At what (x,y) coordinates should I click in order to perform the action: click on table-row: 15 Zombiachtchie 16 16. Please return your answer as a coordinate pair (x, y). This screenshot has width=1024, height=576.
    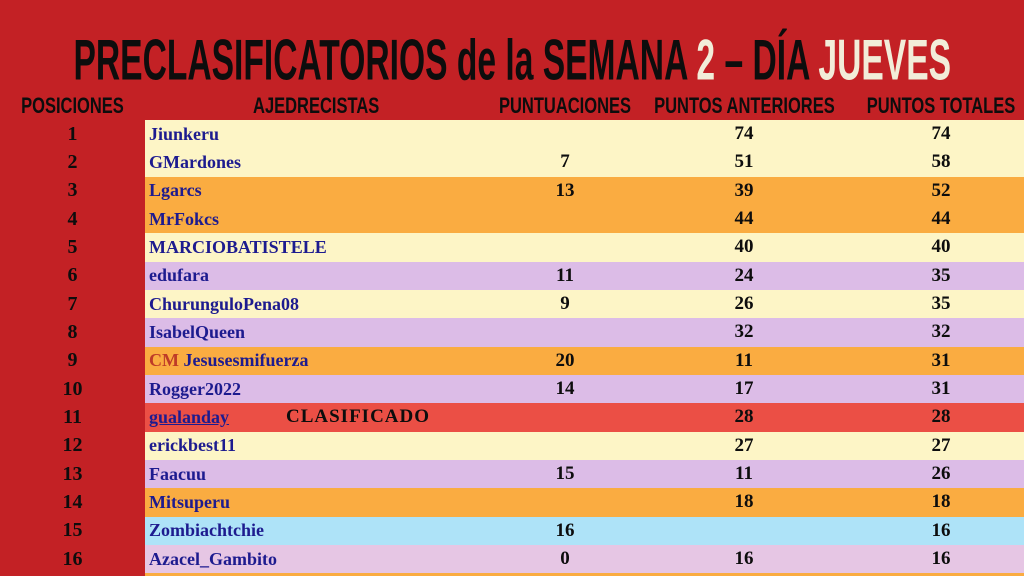
    Looking at the image, I should click on (512, 530).